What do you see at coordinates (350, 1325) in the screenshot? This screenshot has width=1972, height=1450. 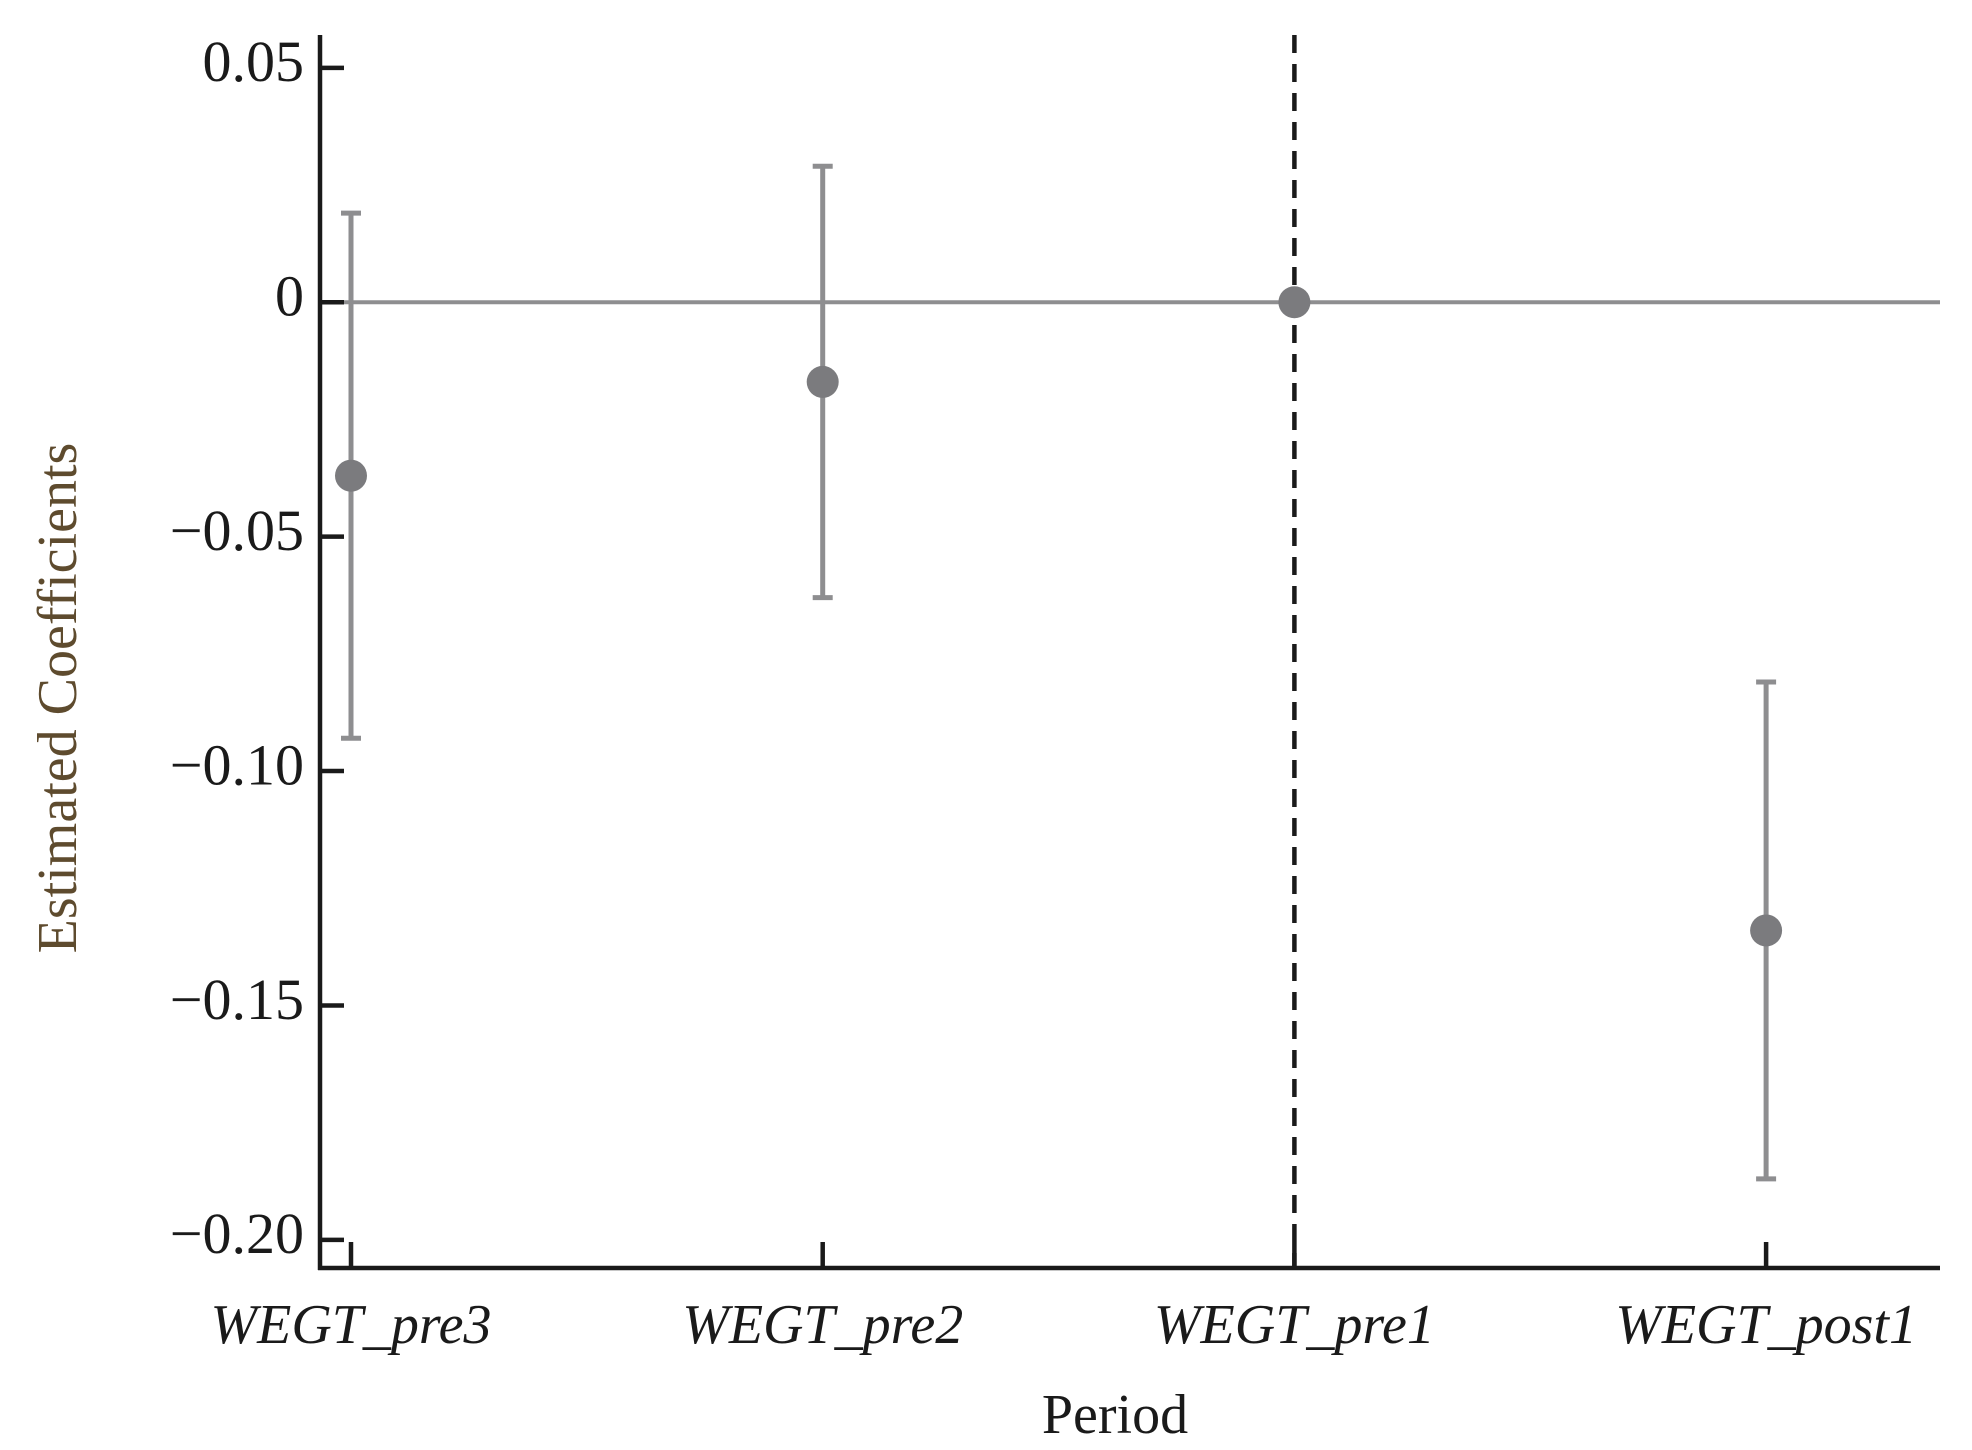 I see `x-tick-label: WEGT_pre3` at bounding box center [350, 1325].